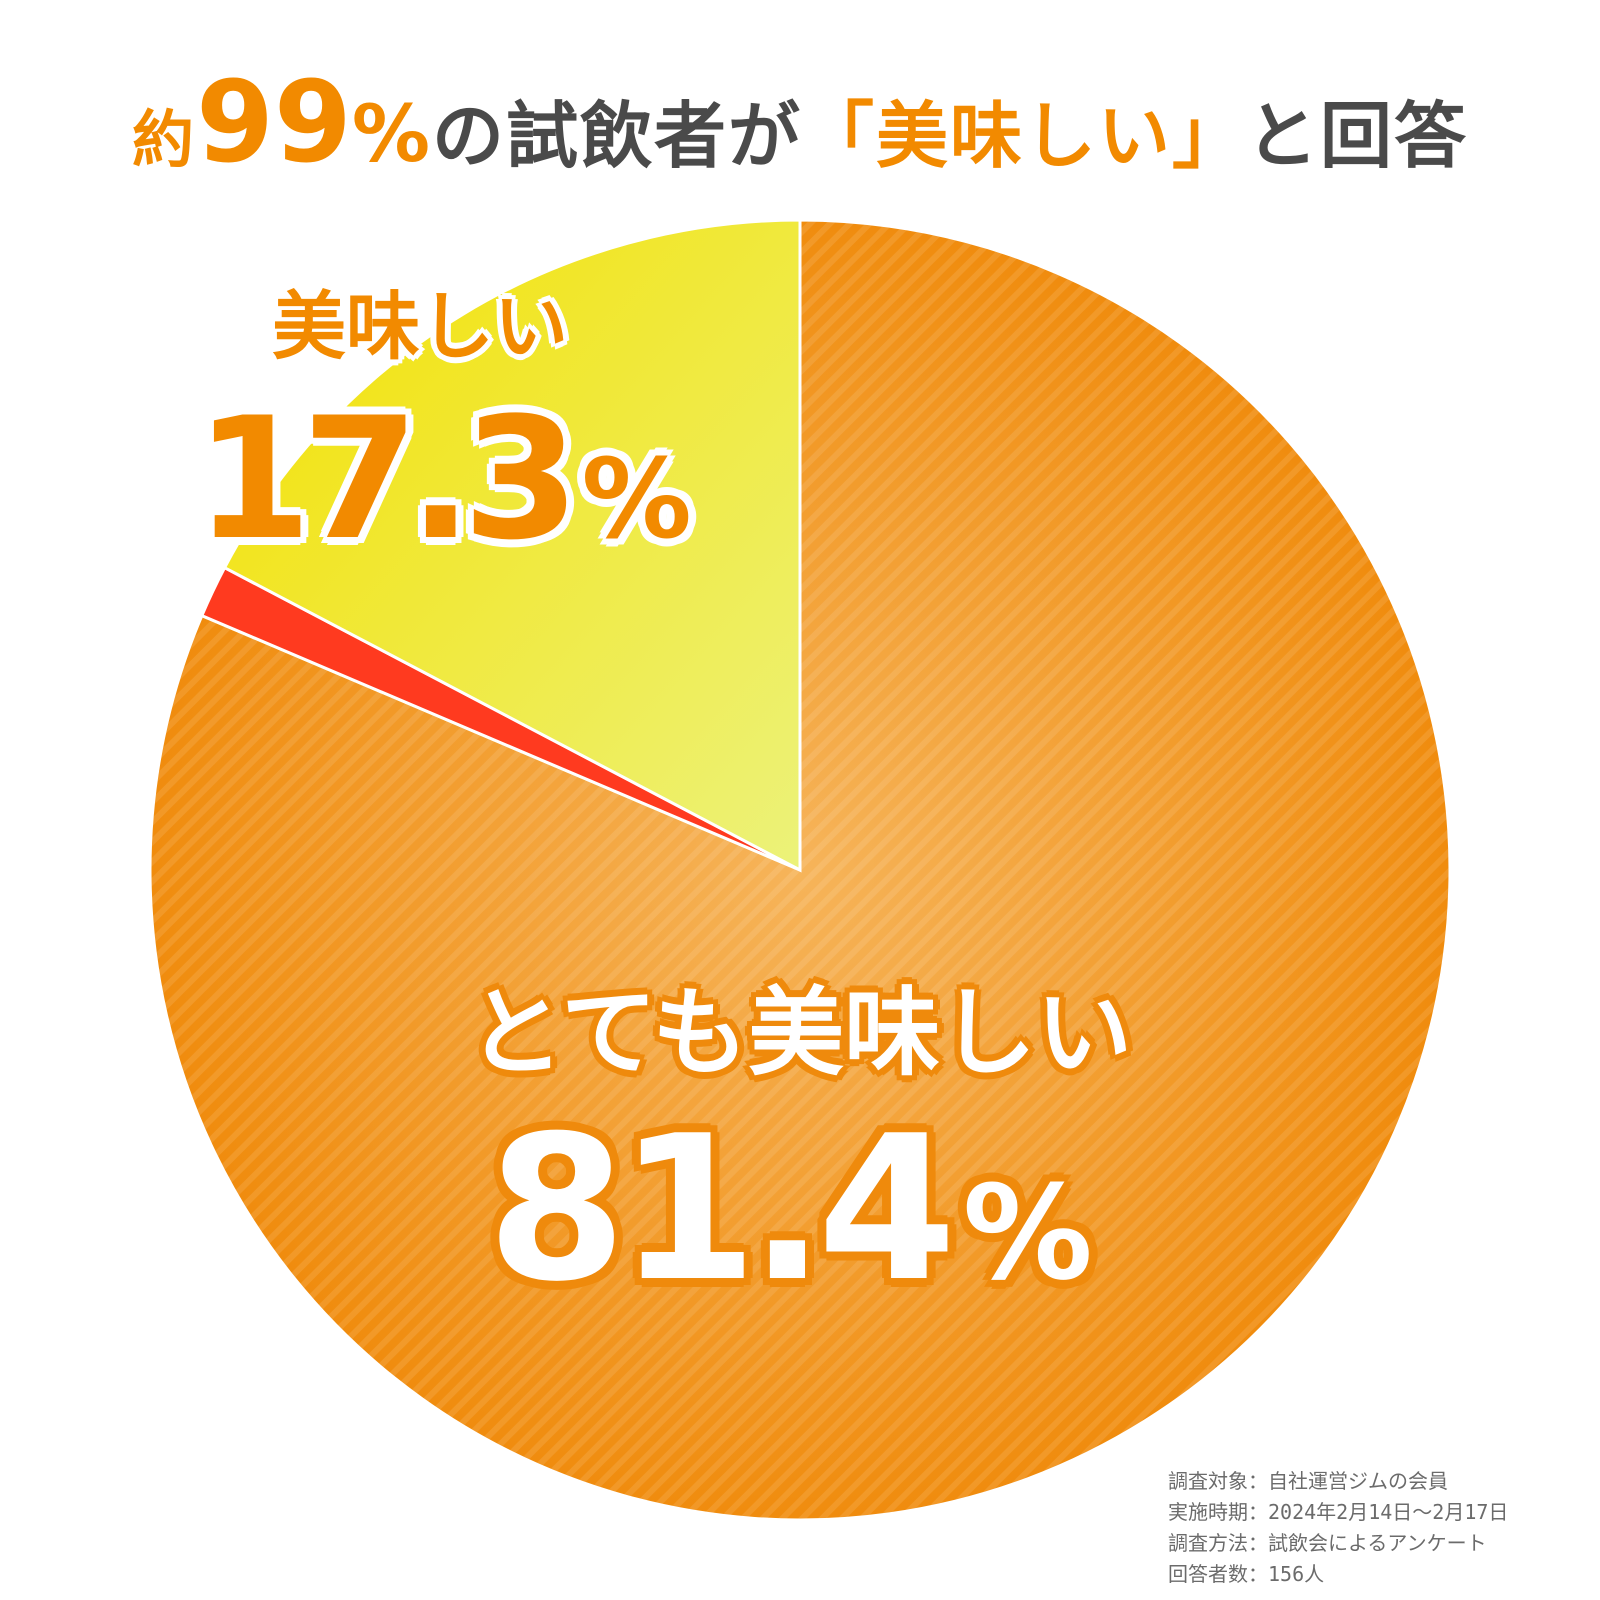 This screenshot has height=1600, width=1600. I want to click on slice-value-good-number: 17.3, so click(387, 479).